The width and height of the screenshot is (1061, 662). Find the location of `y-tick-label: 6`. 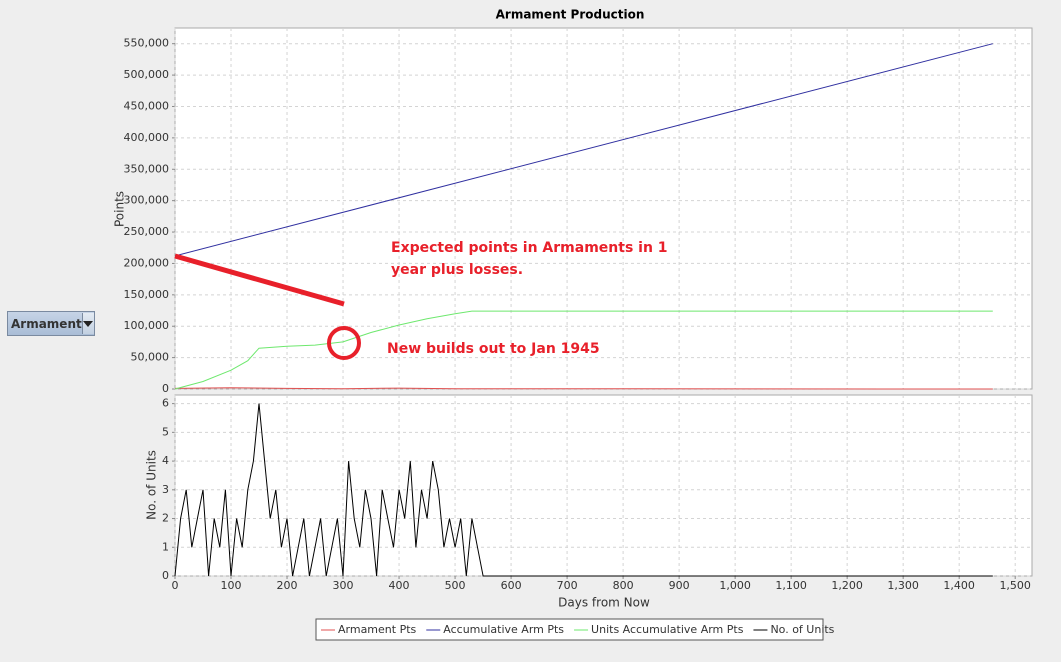

y-tick-label: 6 is located at coordinates (165, 403).